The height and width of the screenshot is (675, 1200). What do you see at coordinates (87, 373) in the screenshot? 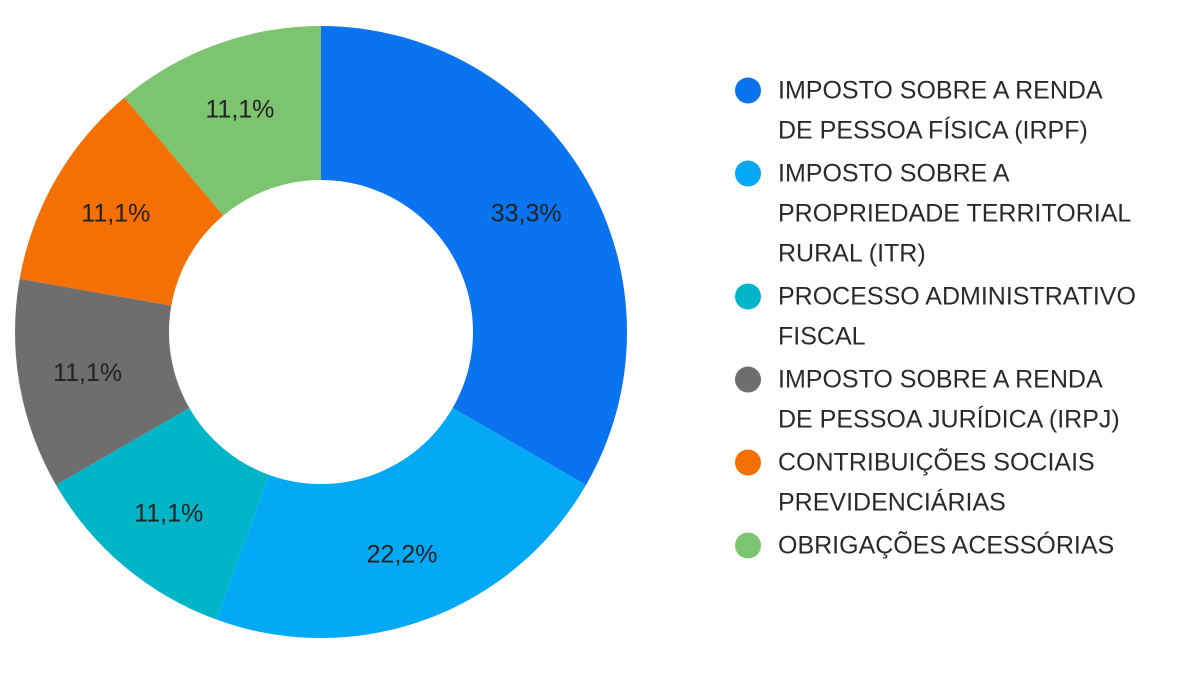
I see `slice-label-4: 11,1%` at bounding box center [87, 373].